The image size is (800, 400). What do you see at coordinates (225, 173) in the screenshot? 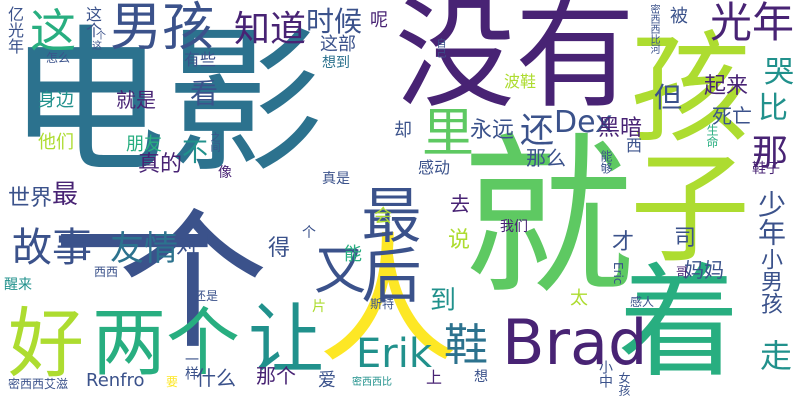
I see `word-xiang: 像` at bounding box center [225, 173].